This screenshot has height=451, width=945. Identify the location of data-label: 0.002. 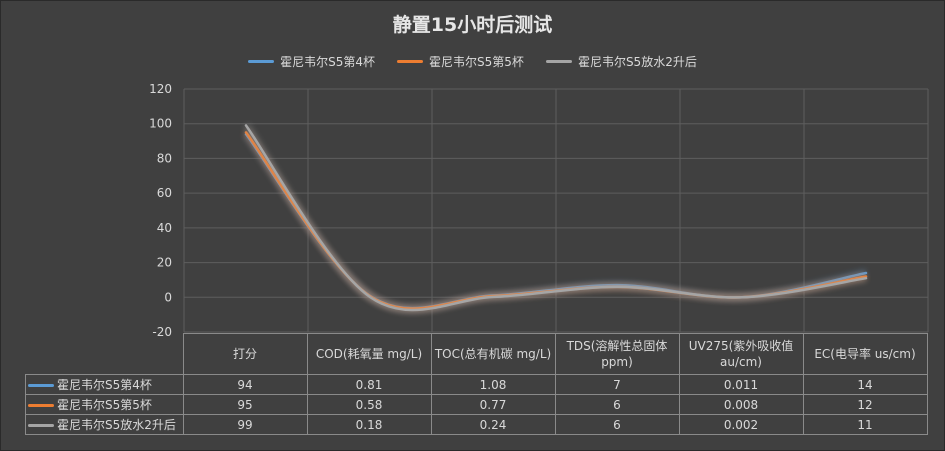
(741, 424).